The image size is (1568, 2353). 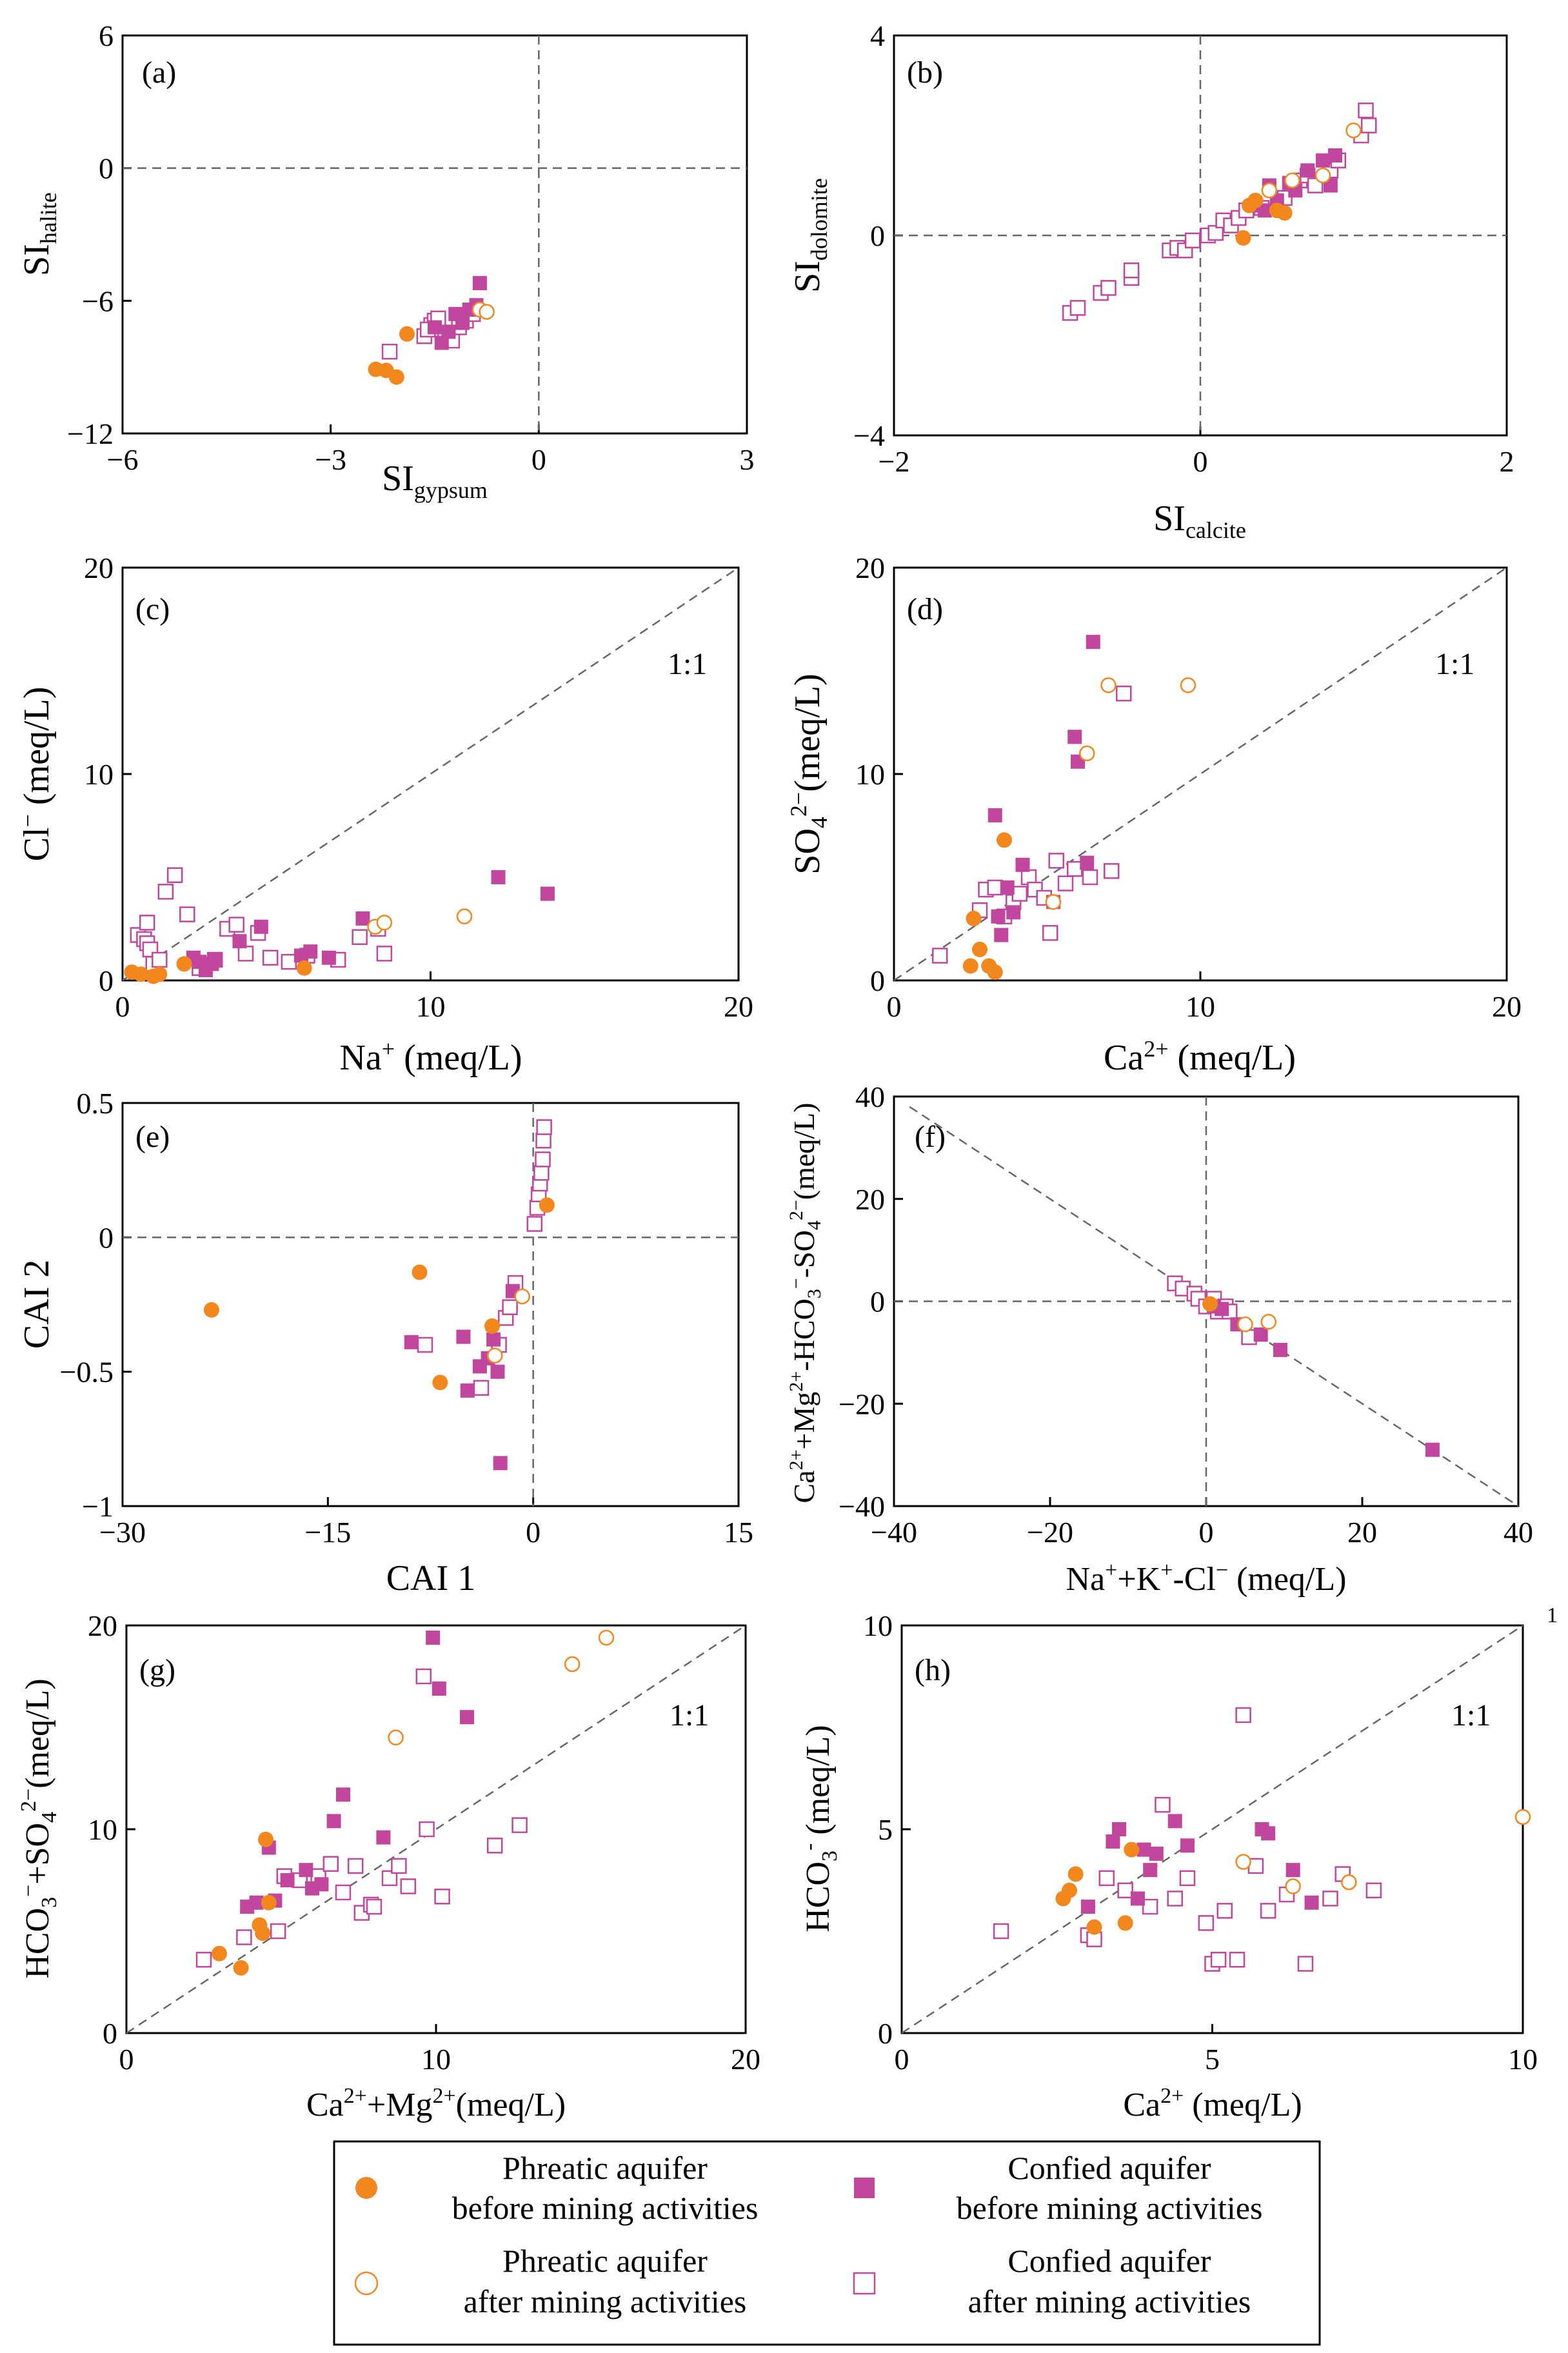 What do you see at coordinates (107, 1237) in the screenshot?
I see `panel-e-y-tick-label: 0` at bounding box center [107, 1237].